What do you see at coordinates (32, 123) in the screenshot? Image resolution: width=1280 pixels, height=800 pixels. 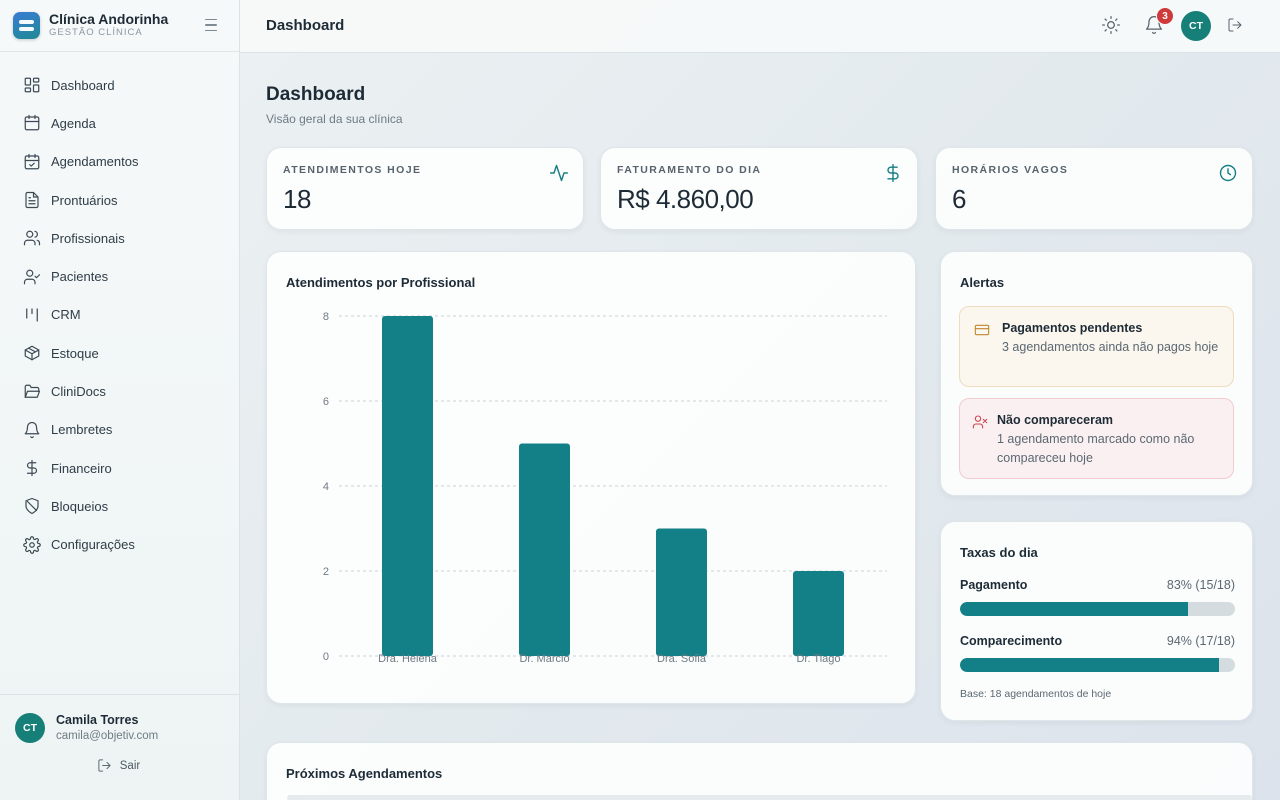 I see `calendar-icon` at bounding box center [32, 123].